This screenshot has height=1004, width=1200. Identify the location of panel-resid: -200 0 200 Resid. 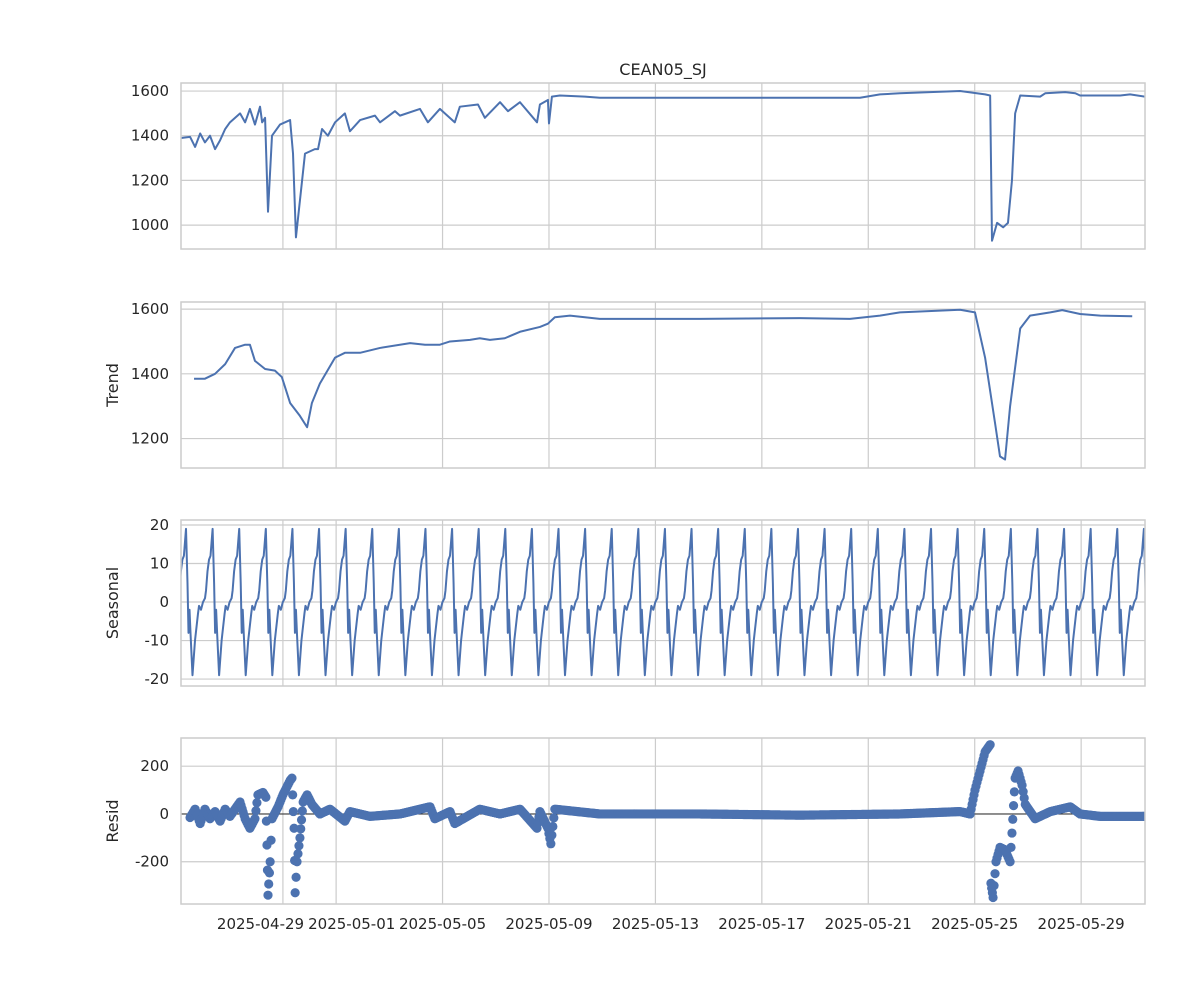
(624, 821).